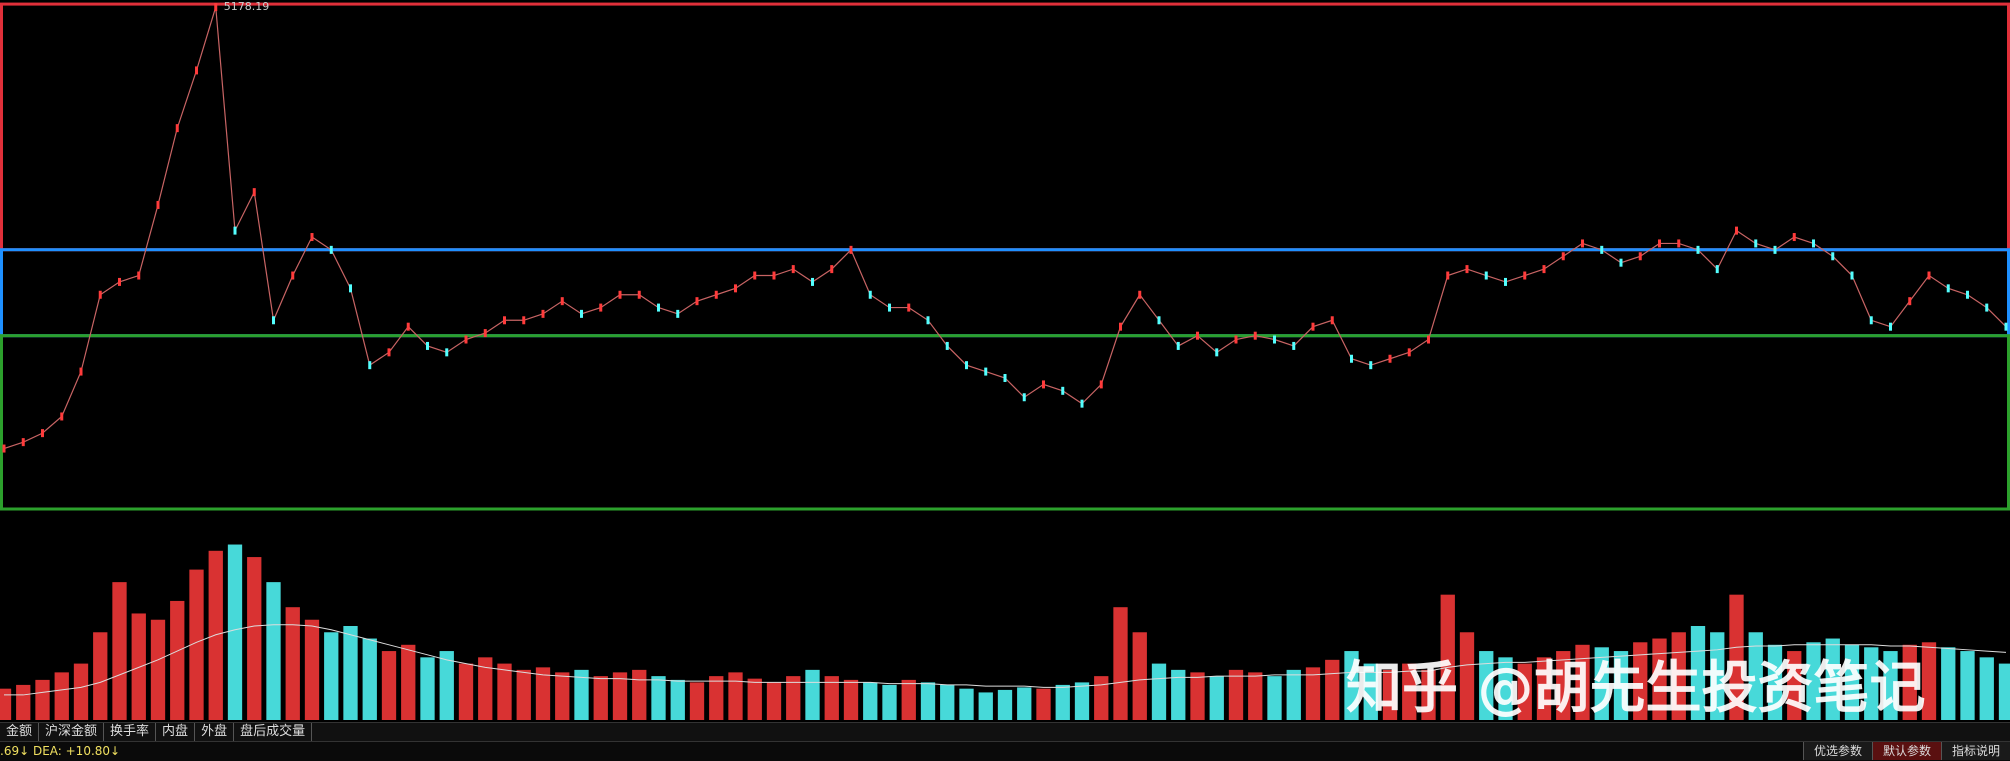  I want to click on tab: 金额, so click(20, 732).